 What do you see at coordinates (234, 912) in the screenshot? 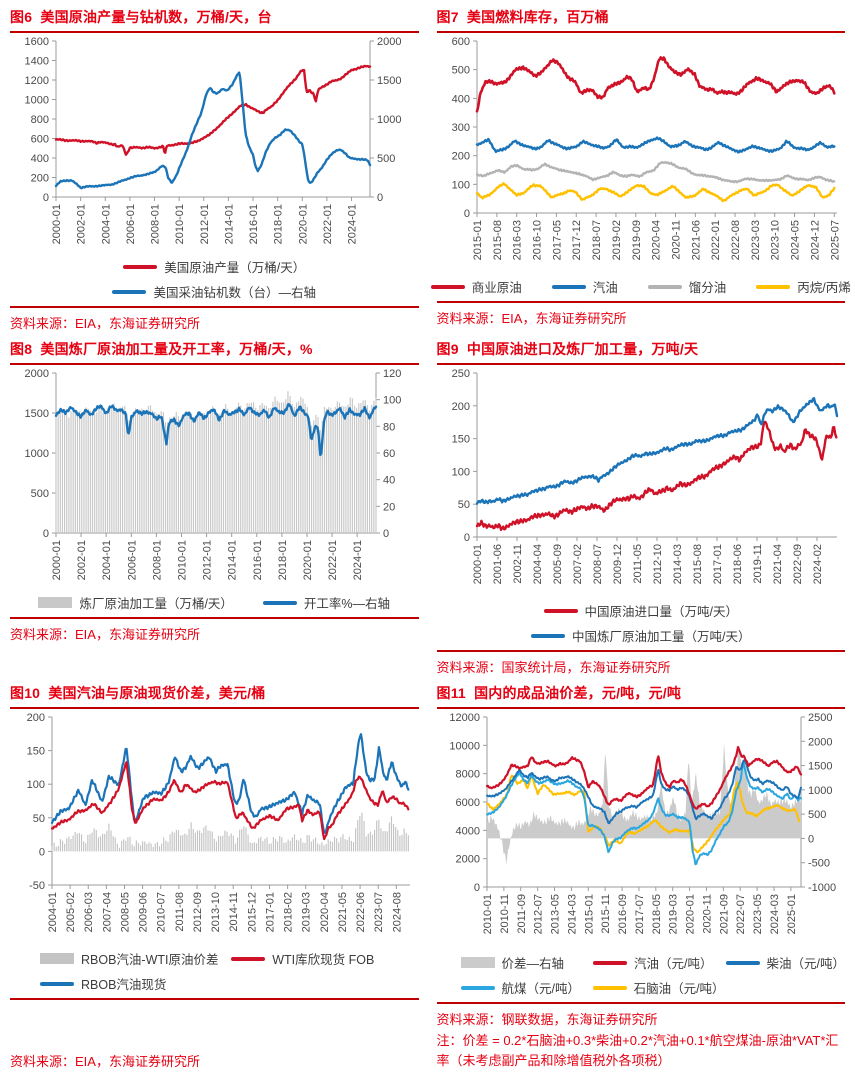
I see `svg-text: 2014-11` at bounding box center [234, 912].